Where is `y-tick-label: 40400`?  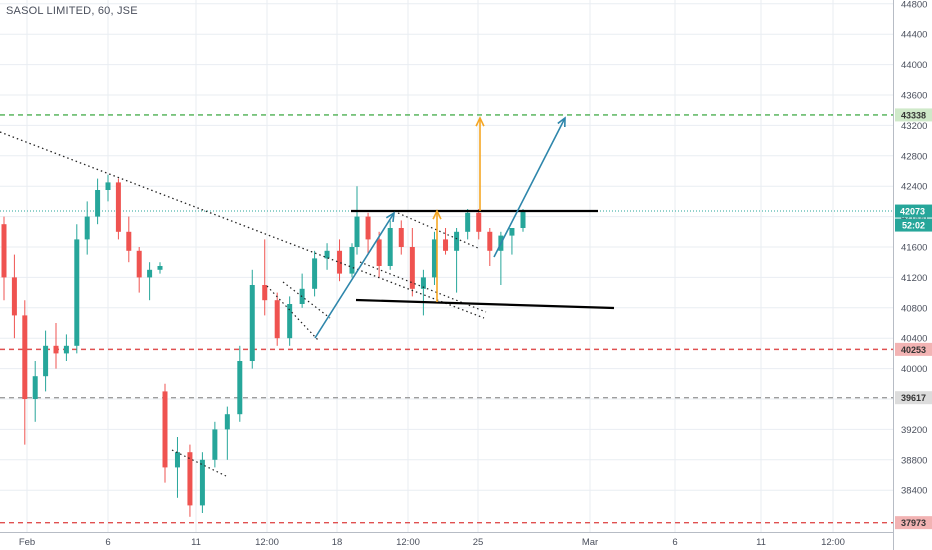
y-tick-label: 40400 is located at coordinates (914, 339).